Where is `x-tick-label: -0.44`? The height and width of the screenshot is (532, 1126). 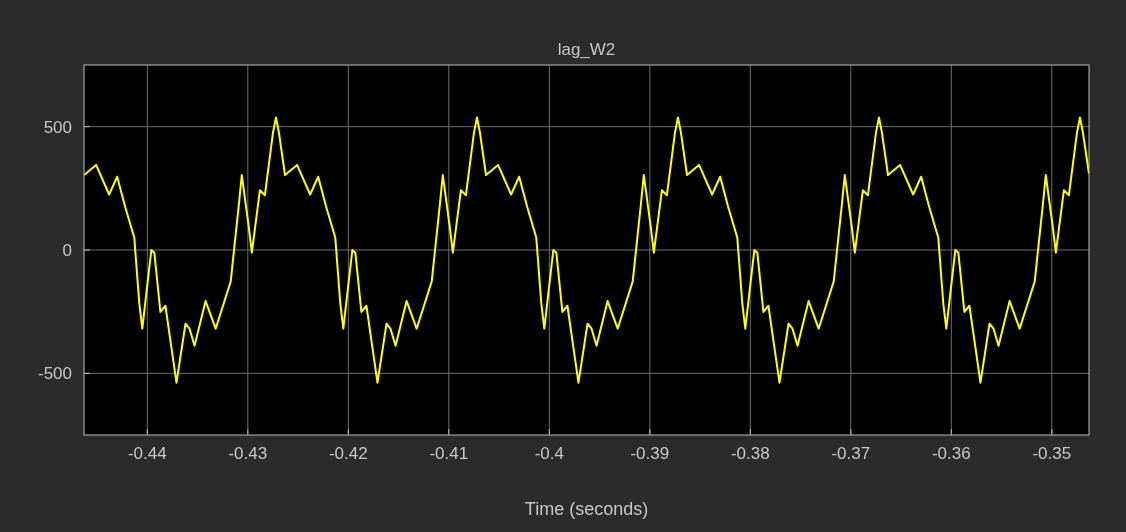 x-tick-label: -0.44 is located at coordinates (147, 453).